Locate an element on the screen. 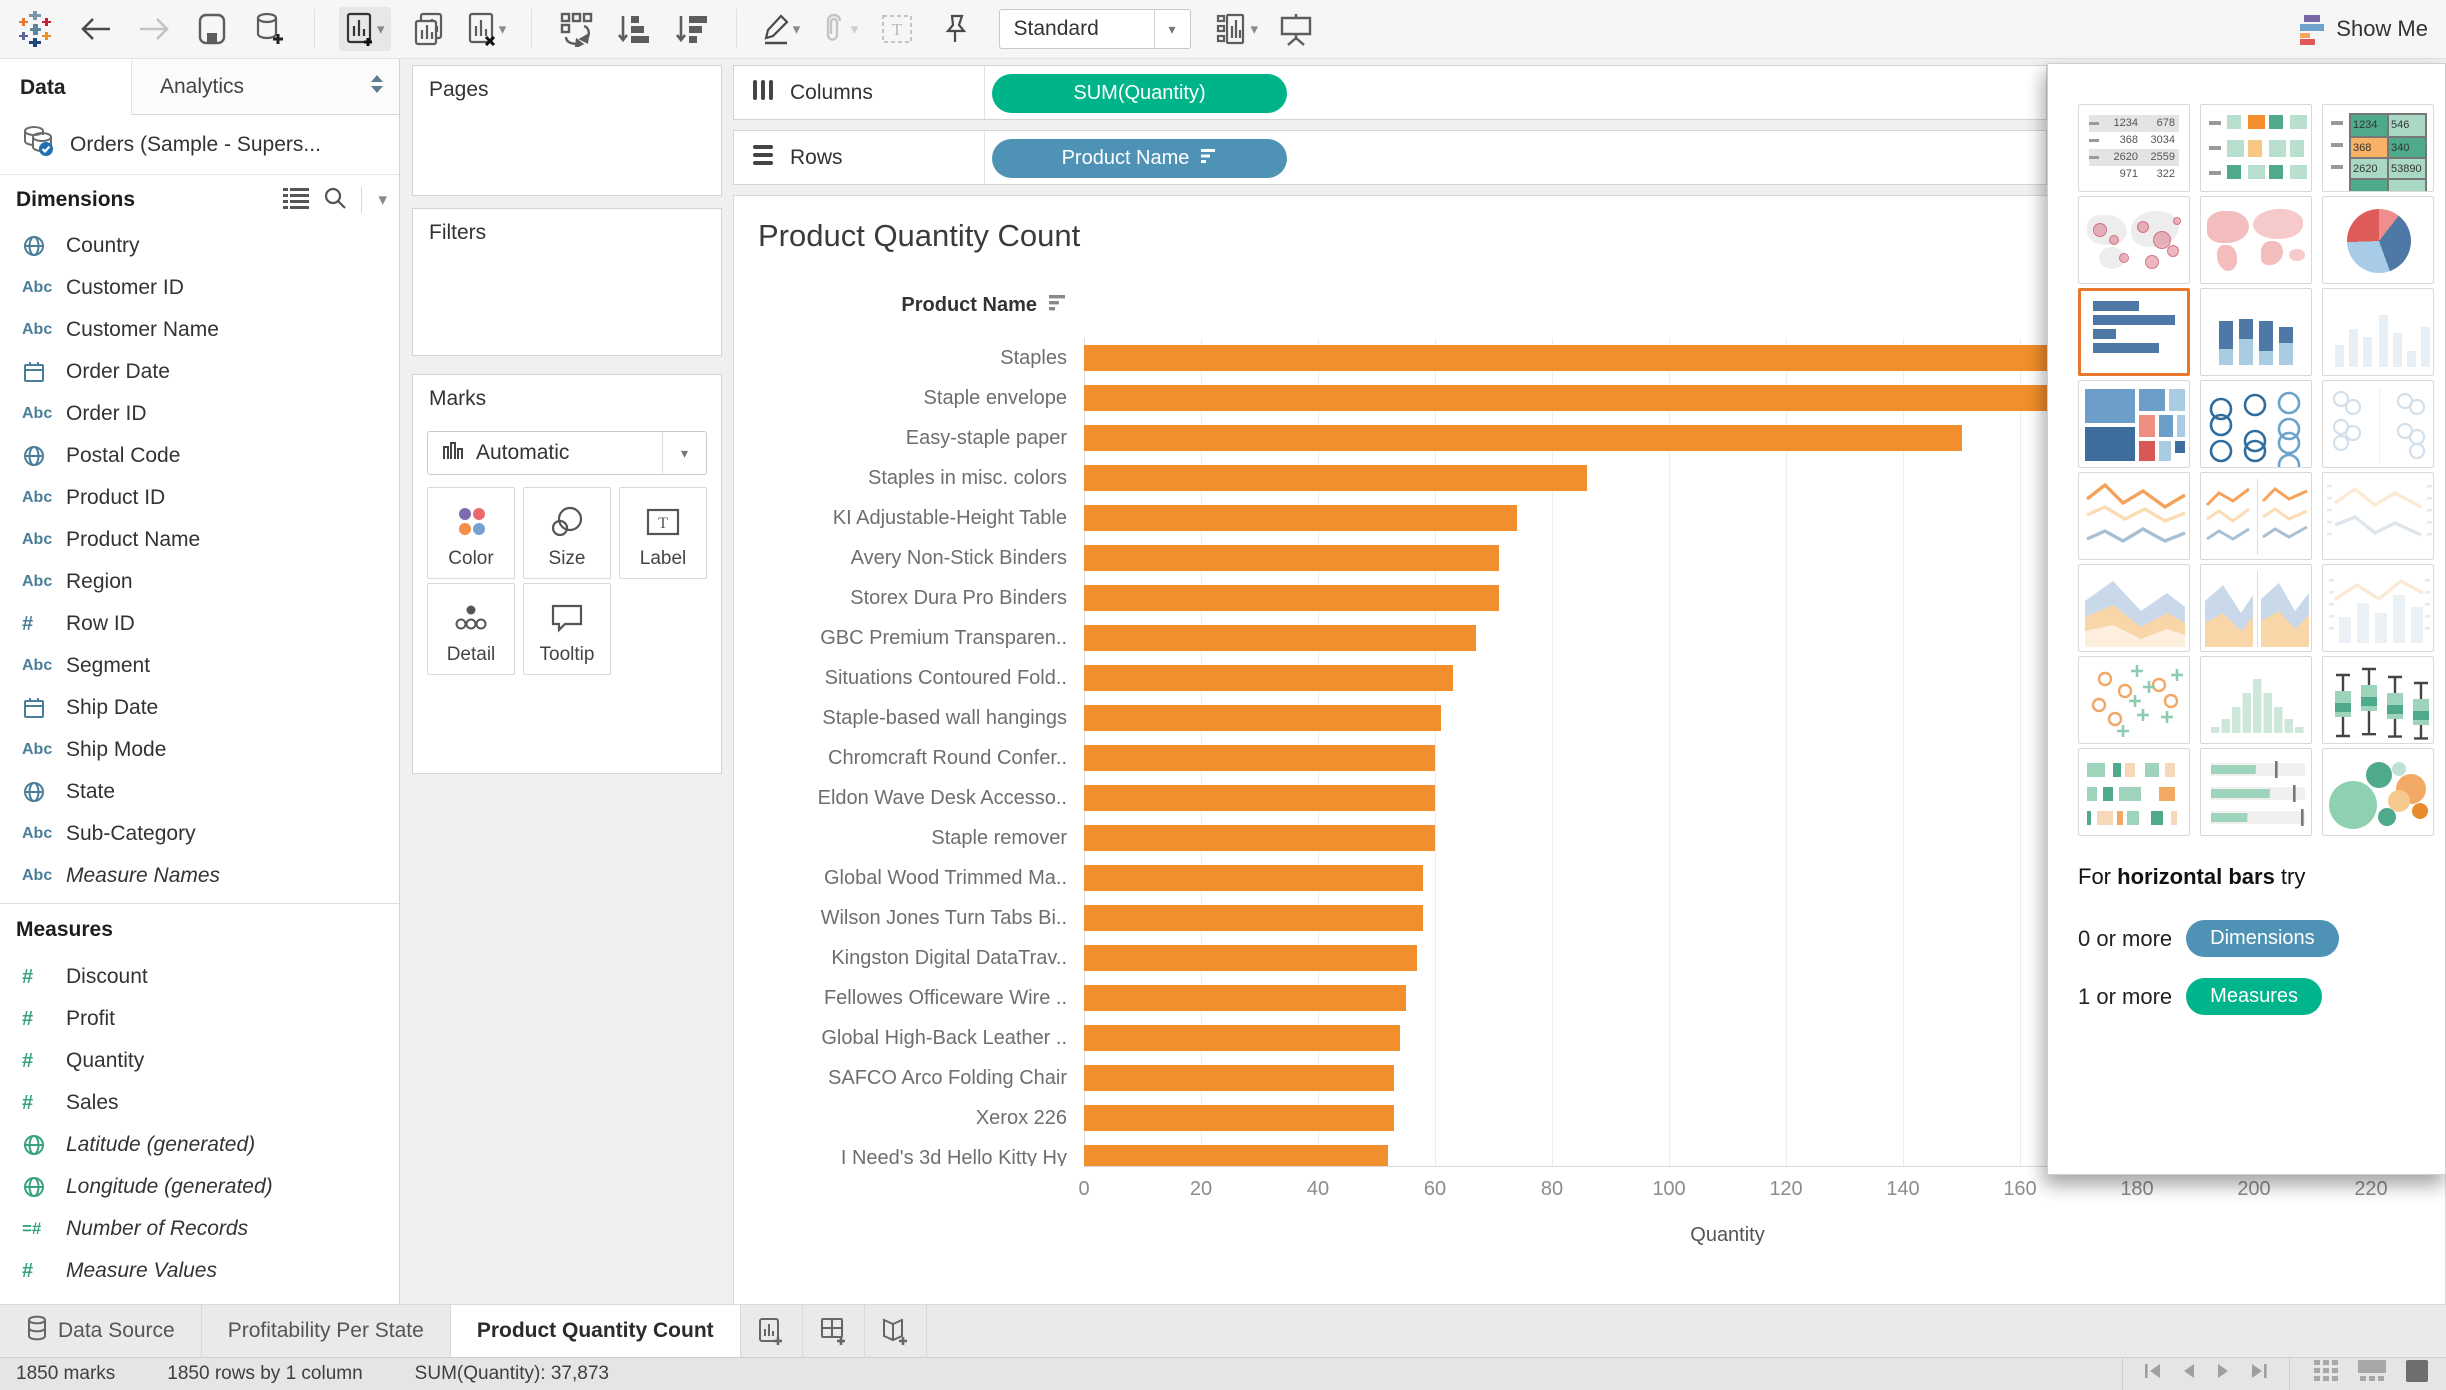 Image resolution: width=2446 pixels, height=1390 pixels. showme-histogram-thumbnail is located at coordinates (2256, 700).